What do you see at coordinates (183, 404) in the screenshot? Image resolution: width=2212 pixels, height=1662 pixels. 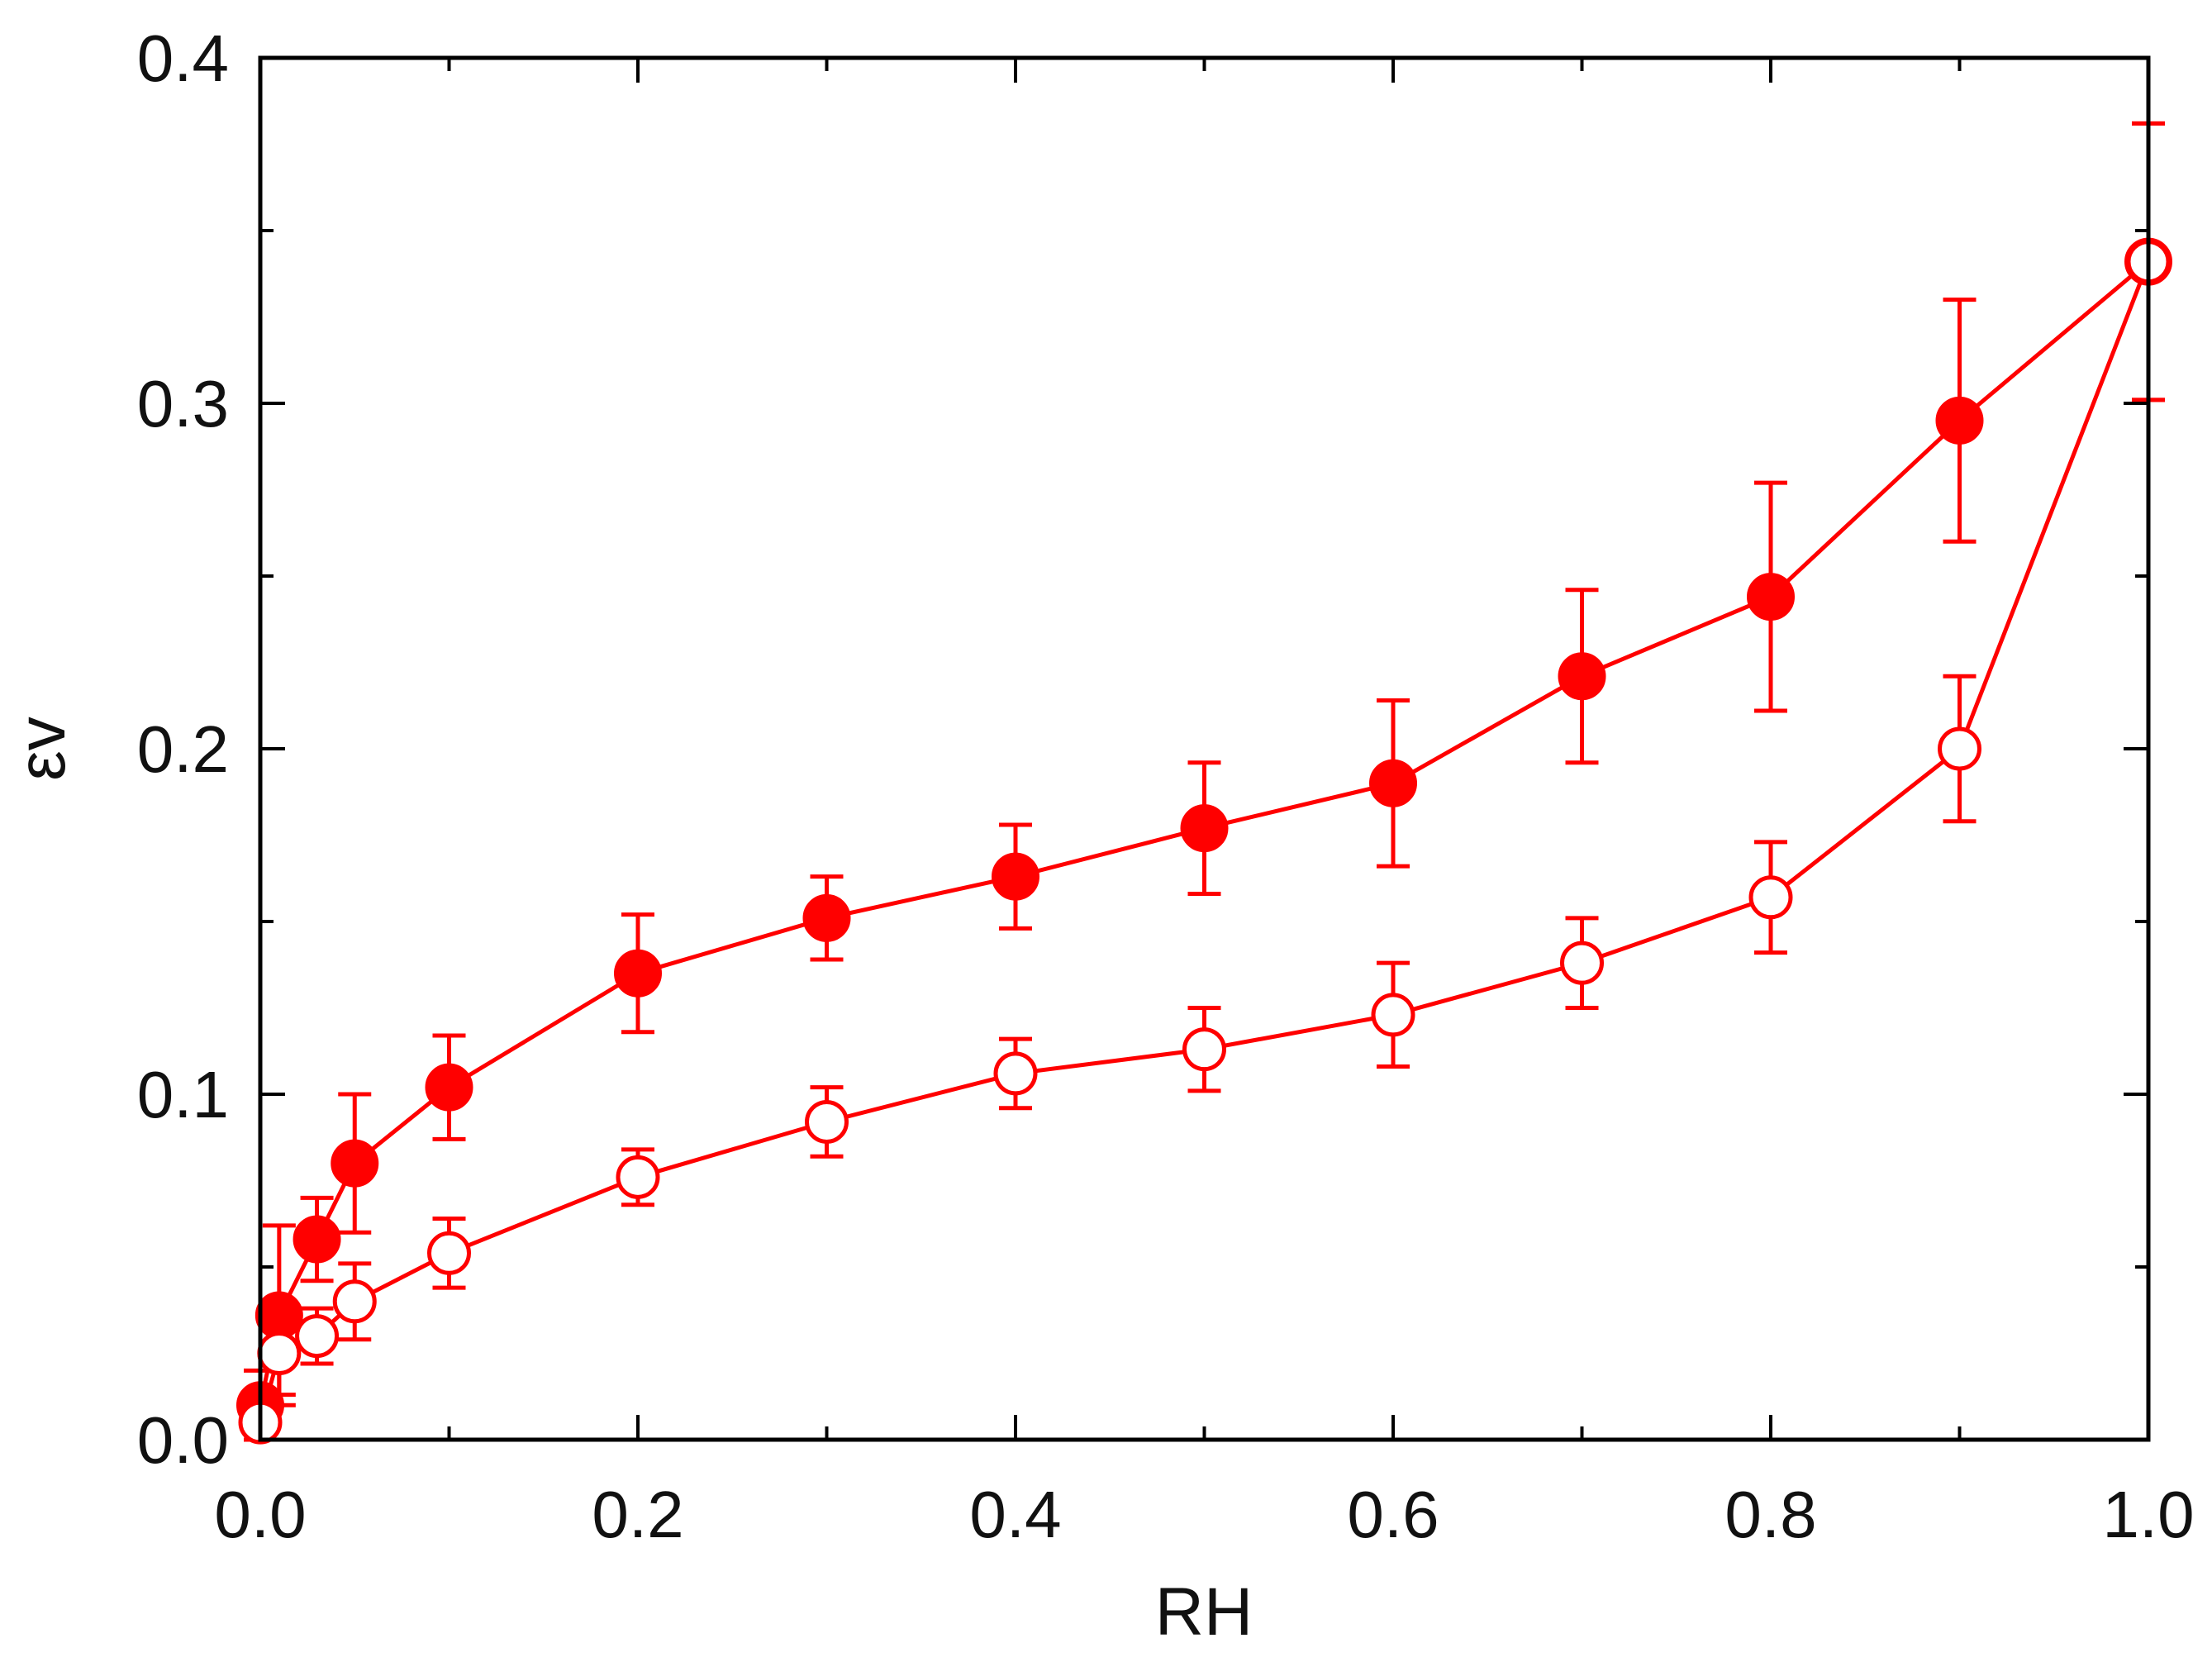 I see `y-tick-label: 0.3` at bounding box center [183, 404].